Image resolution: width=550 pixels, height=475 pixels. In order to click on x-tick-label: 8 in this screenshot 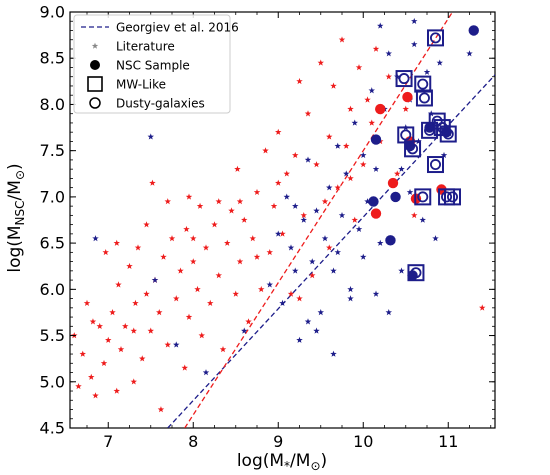, I will do `click(193, 441)`.